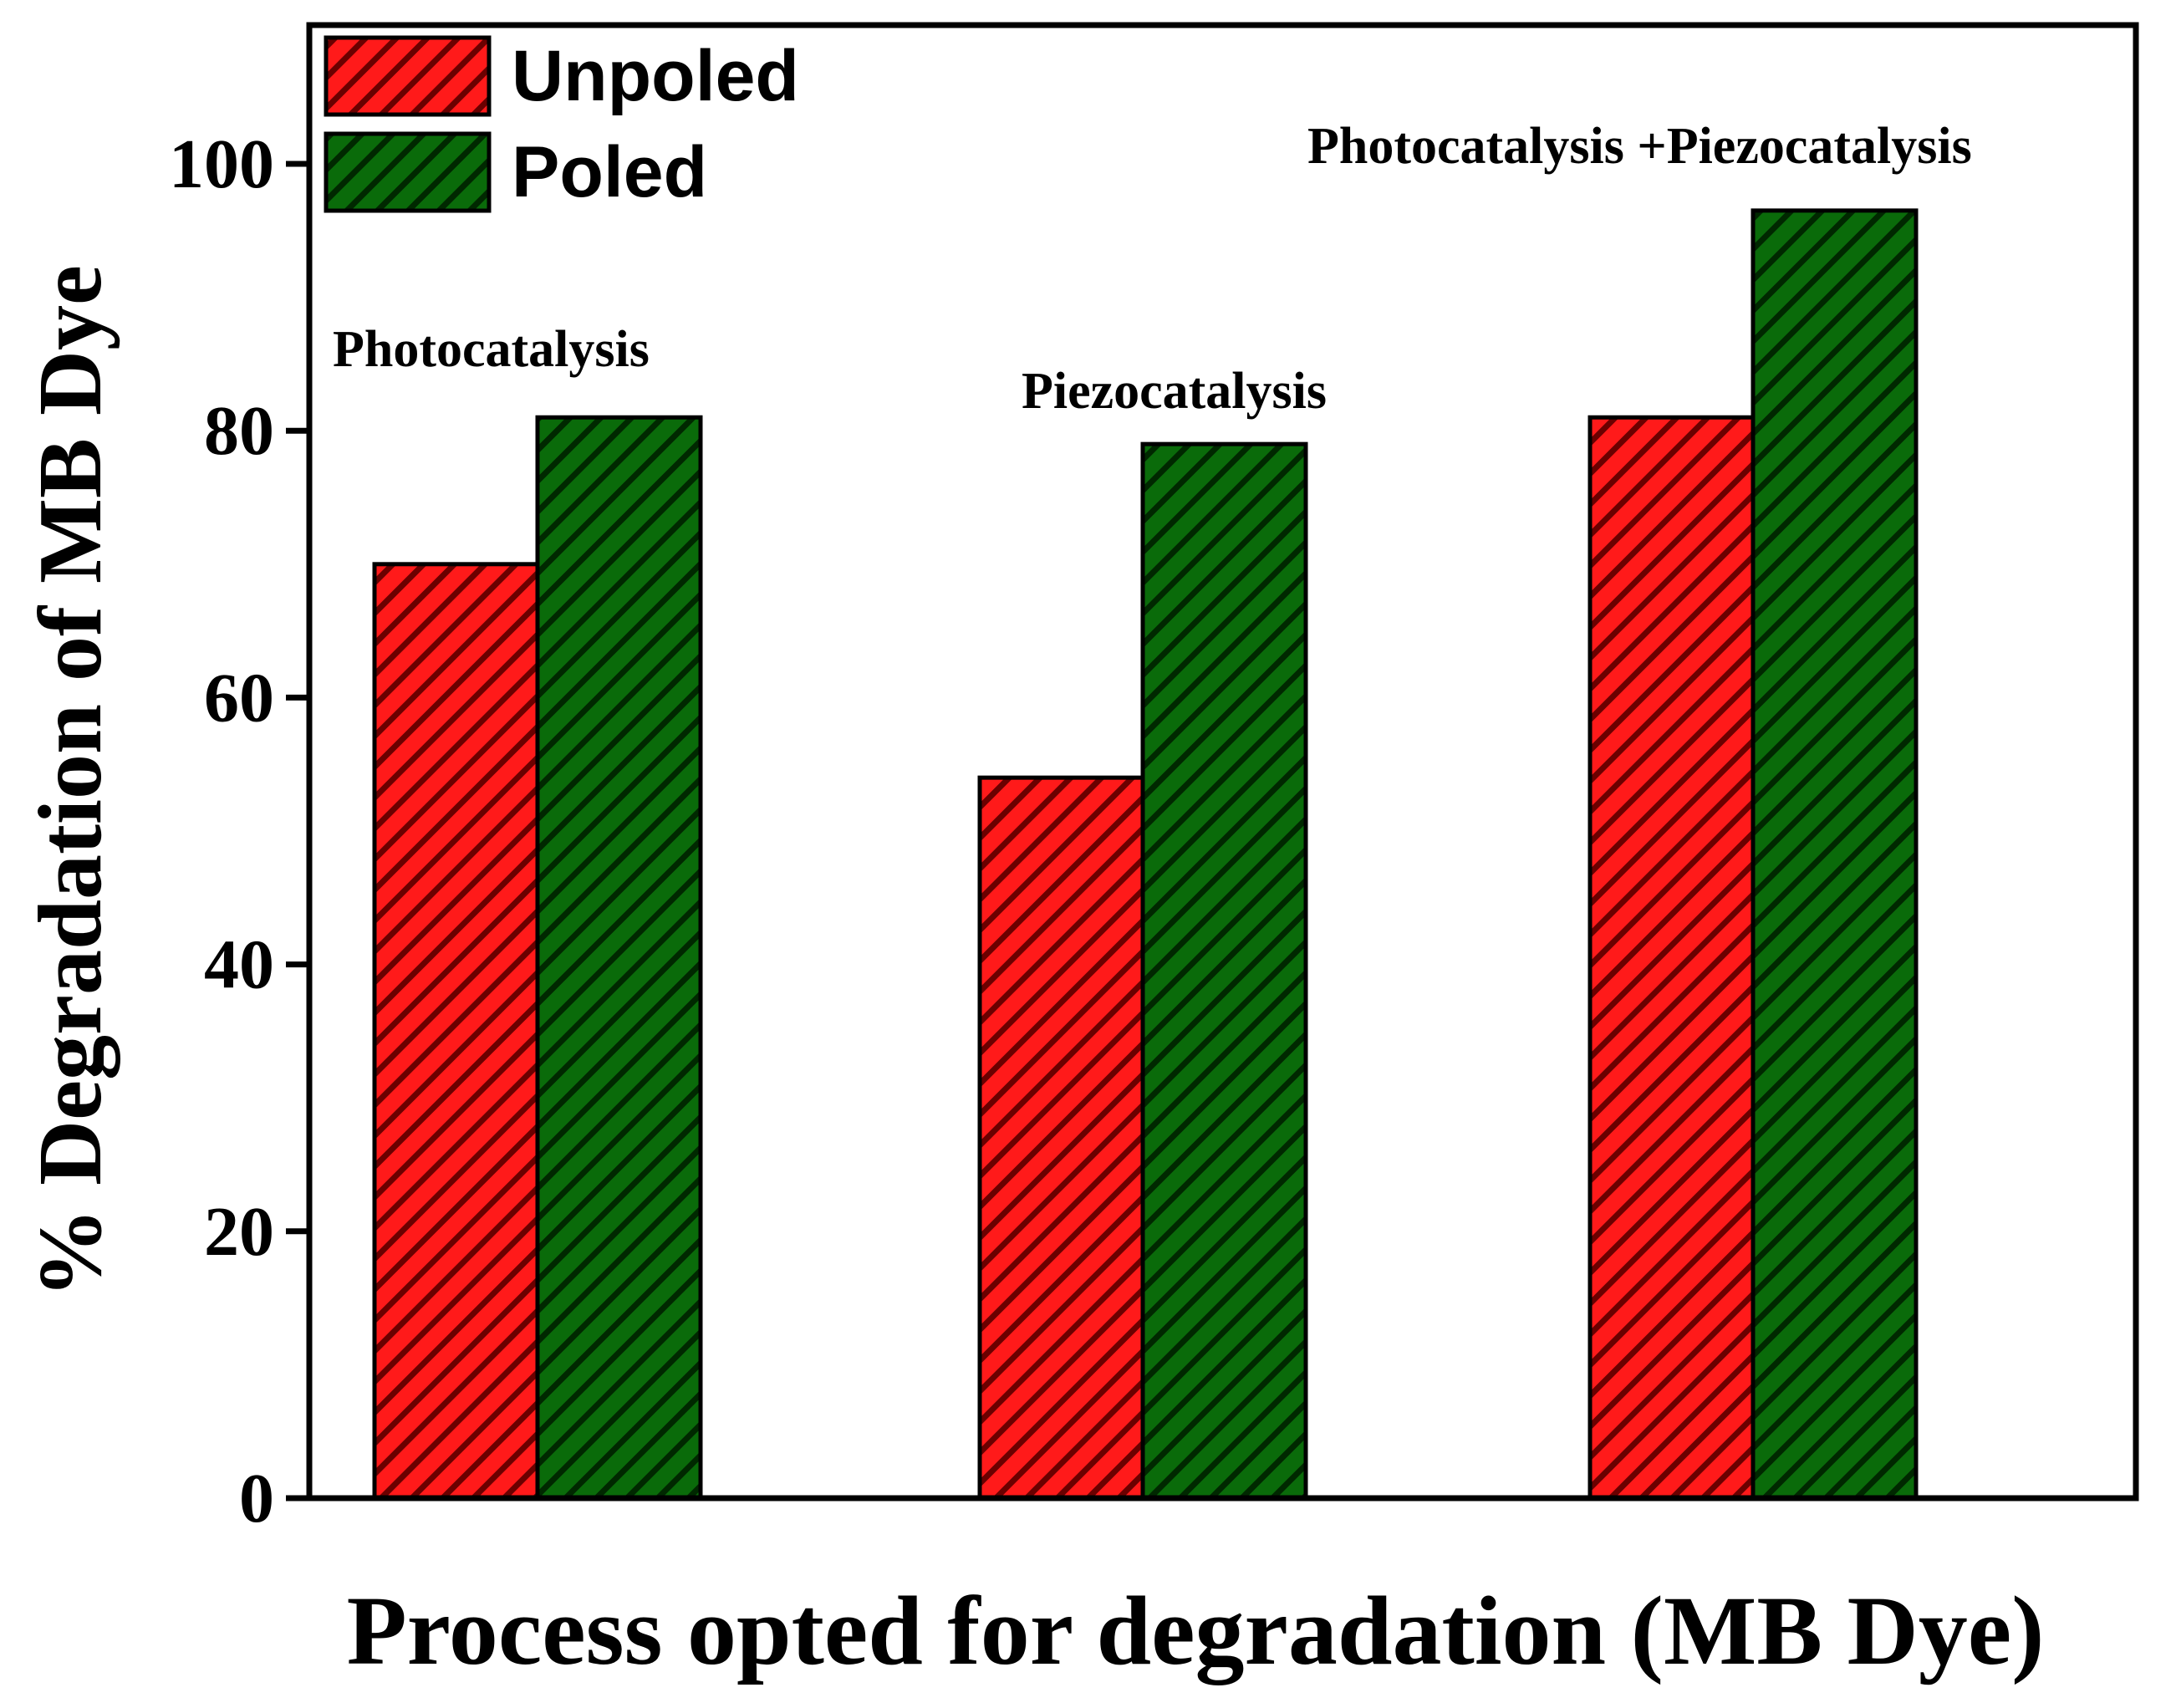  What do you see at coordinates (1175, 391) in the screenshot?
I see `annotation-2: Piezocatalysis` at bounding box center [1175, 391].